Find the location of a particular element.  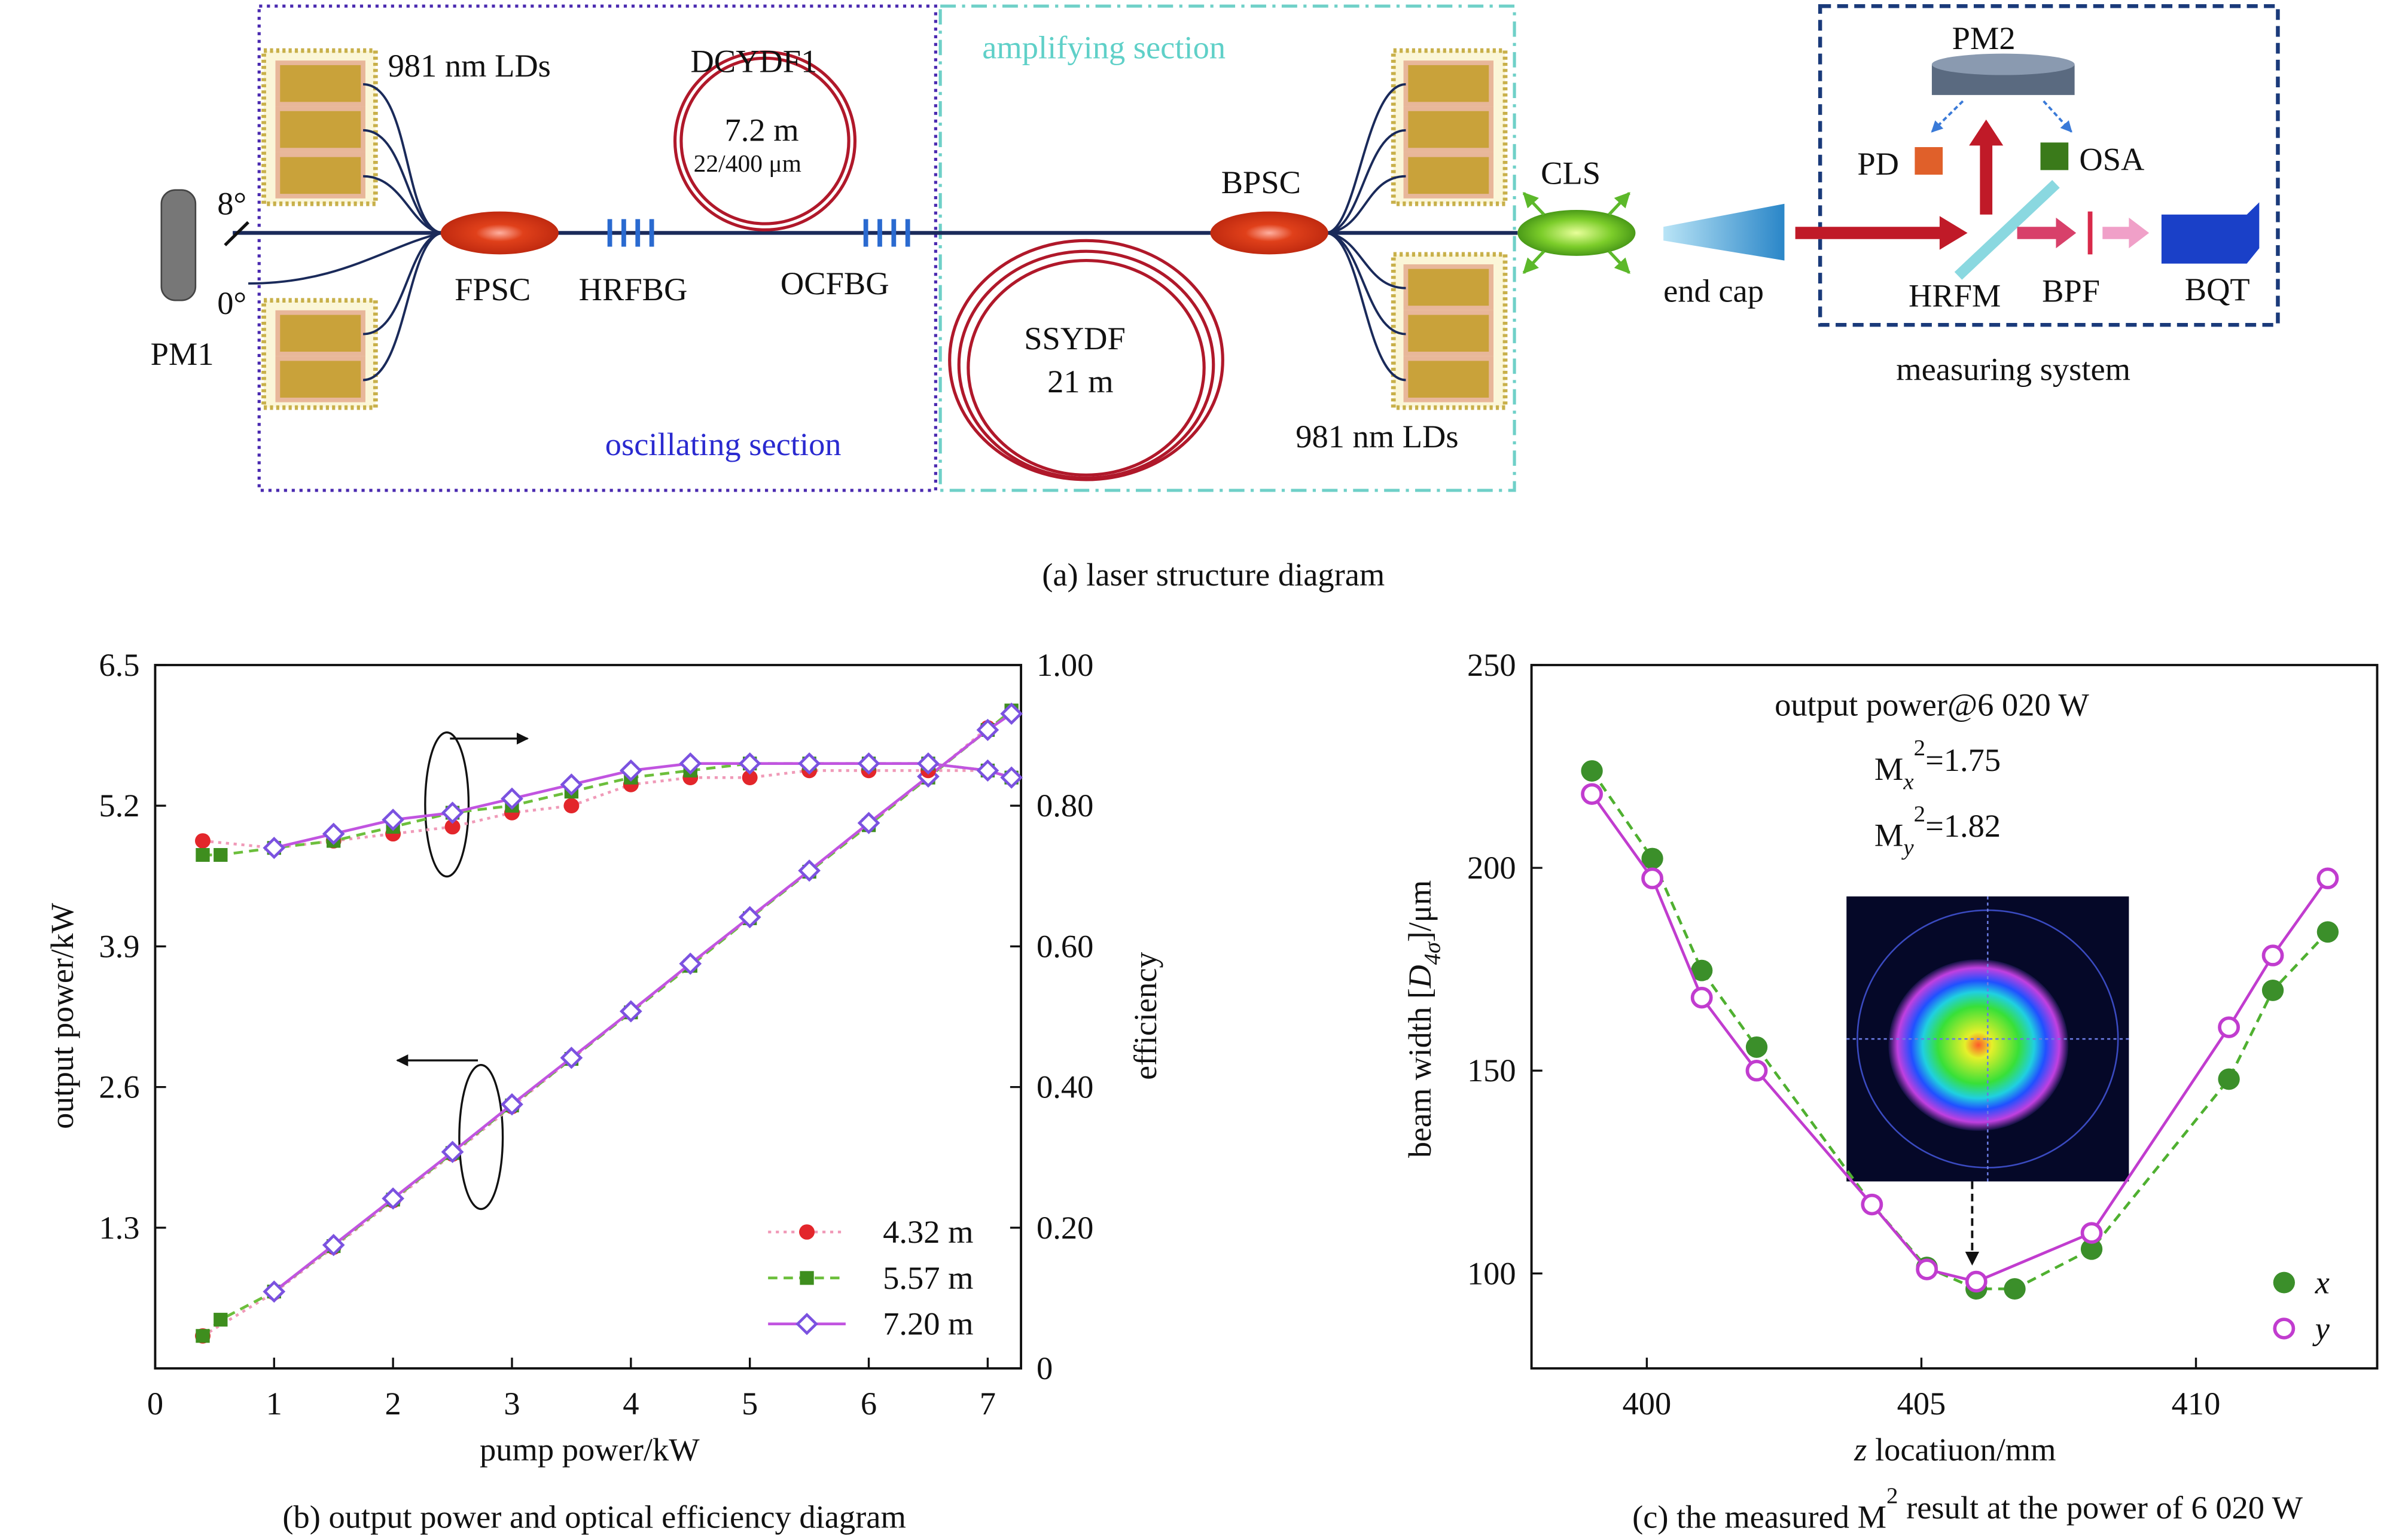

x-tick-label: 5 is located at coordinates (750, 1404).